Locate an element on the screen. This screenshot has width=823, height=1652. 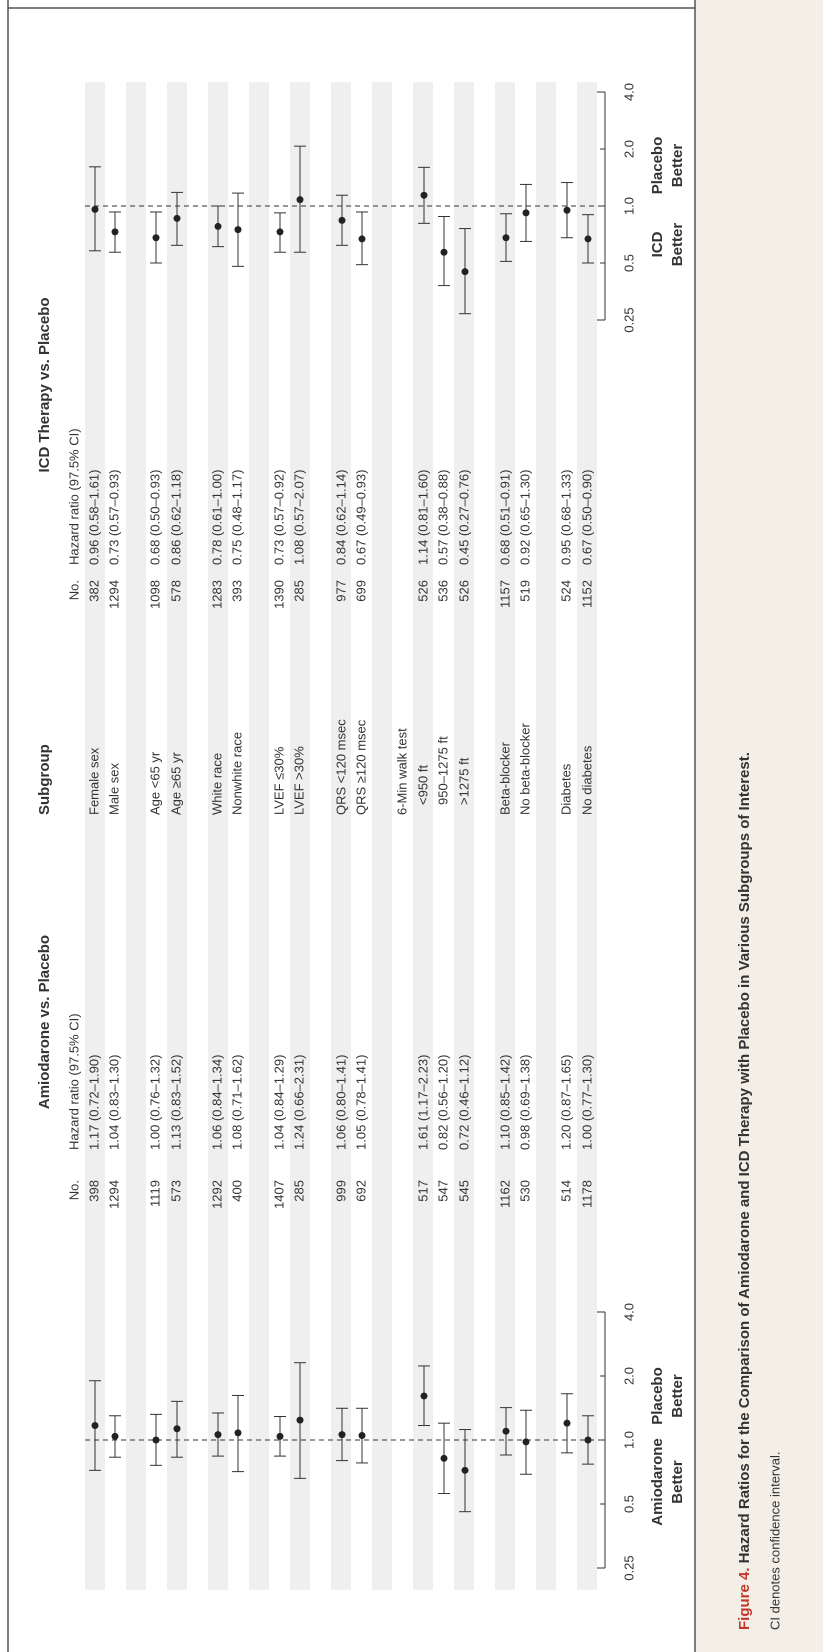
hr-label: 1.24 (0.66–2.31) is located at coordinates (298, 1102).